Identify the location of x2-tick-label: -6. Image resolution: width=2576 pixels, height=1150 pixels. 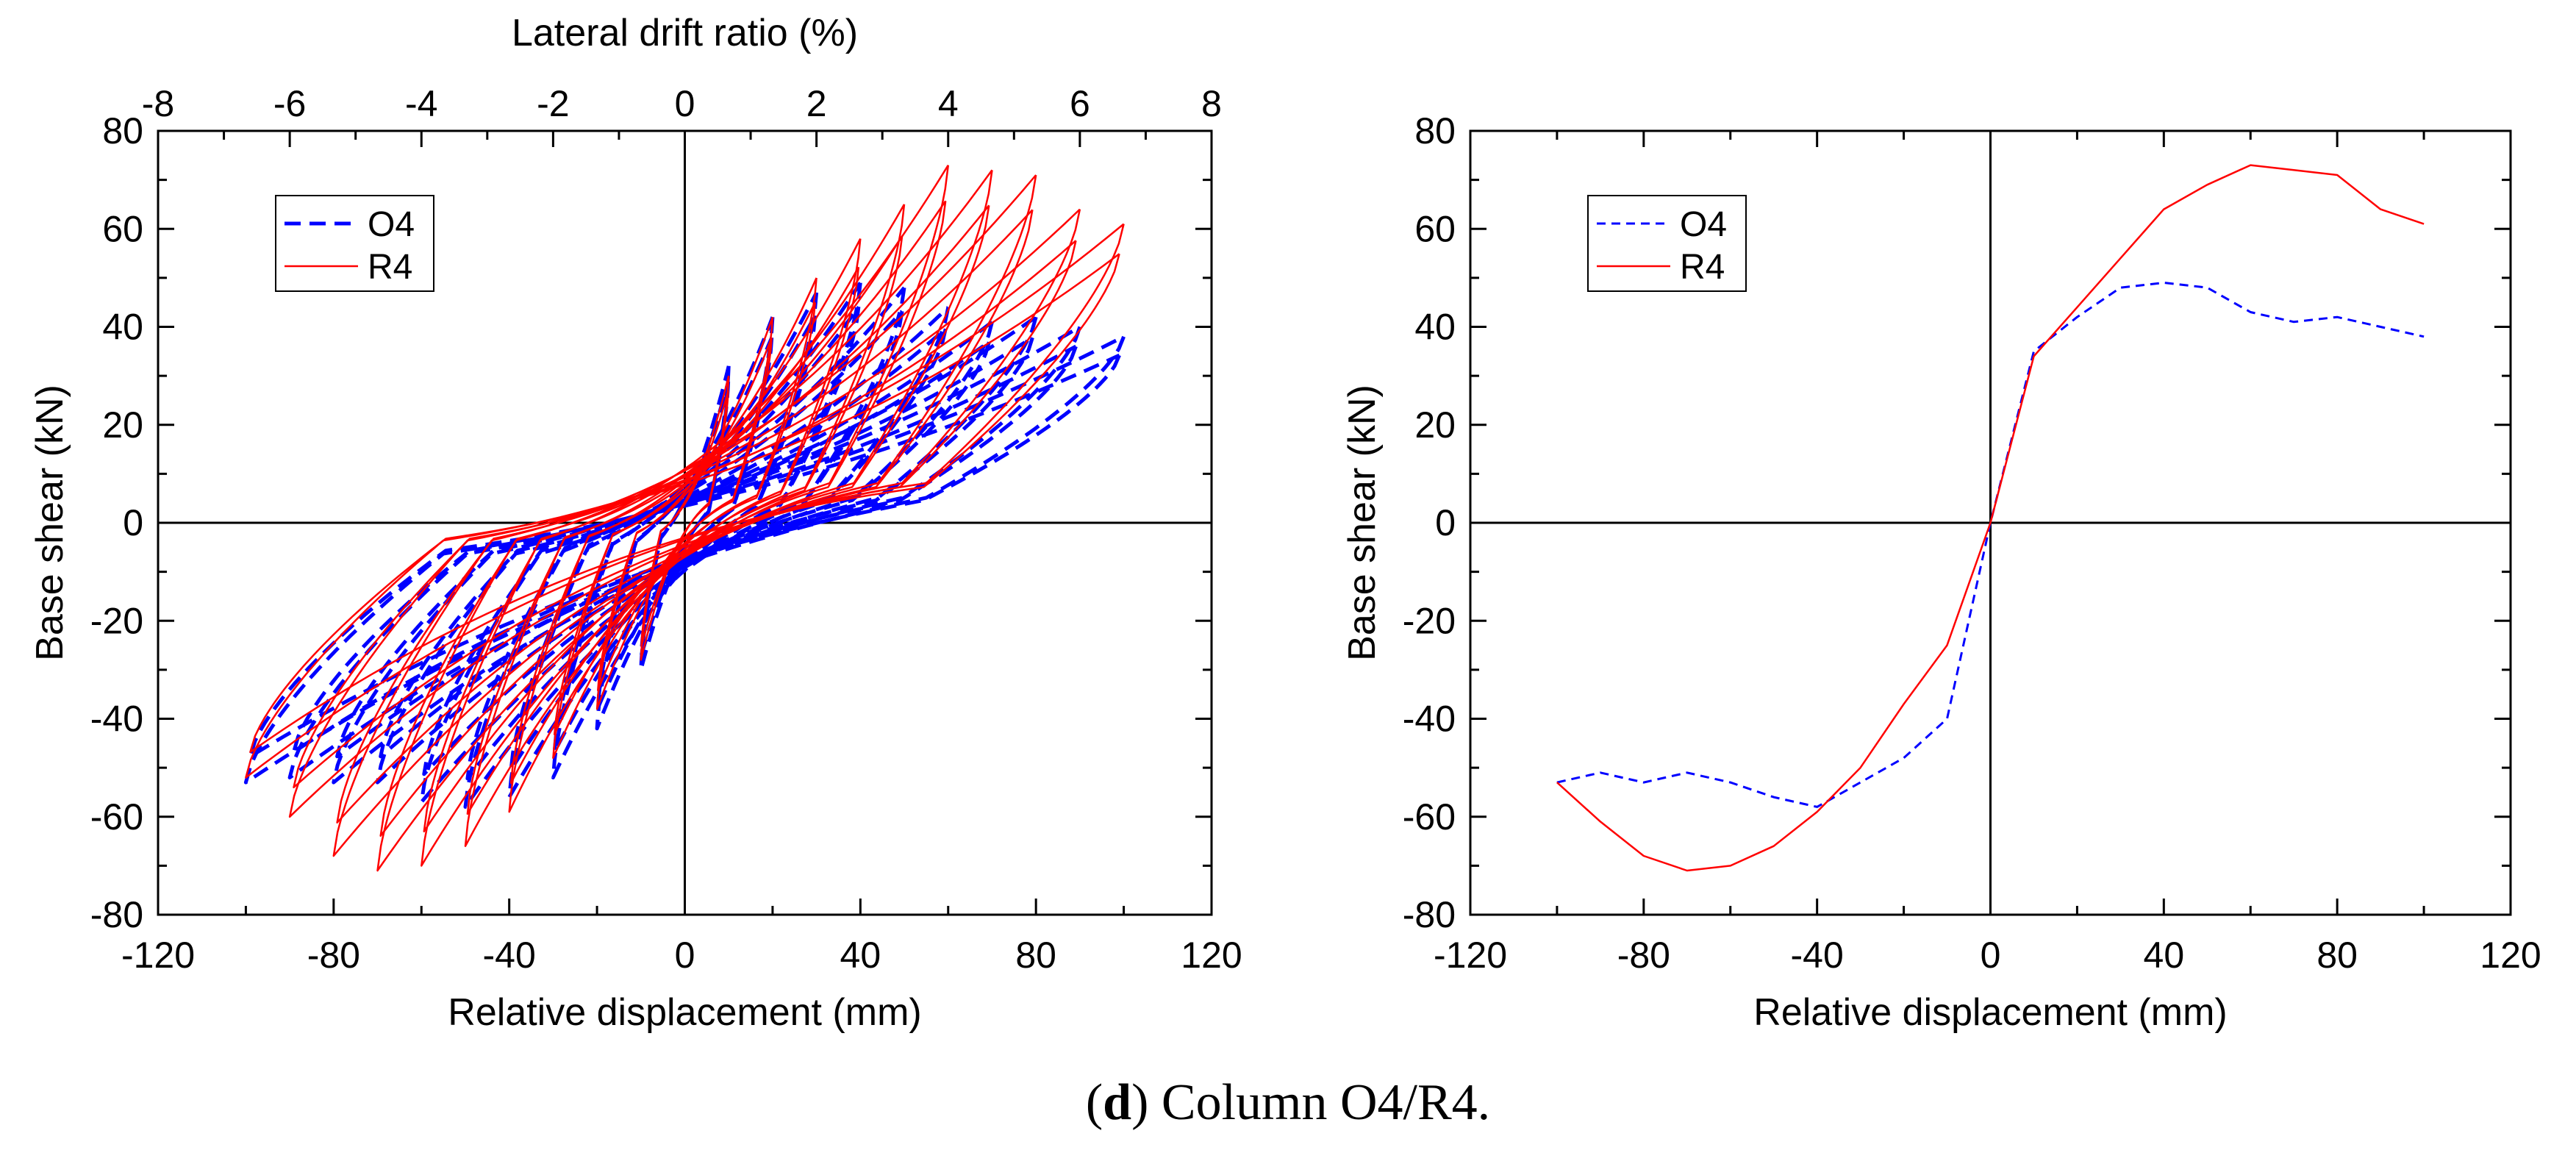
(289, 104).